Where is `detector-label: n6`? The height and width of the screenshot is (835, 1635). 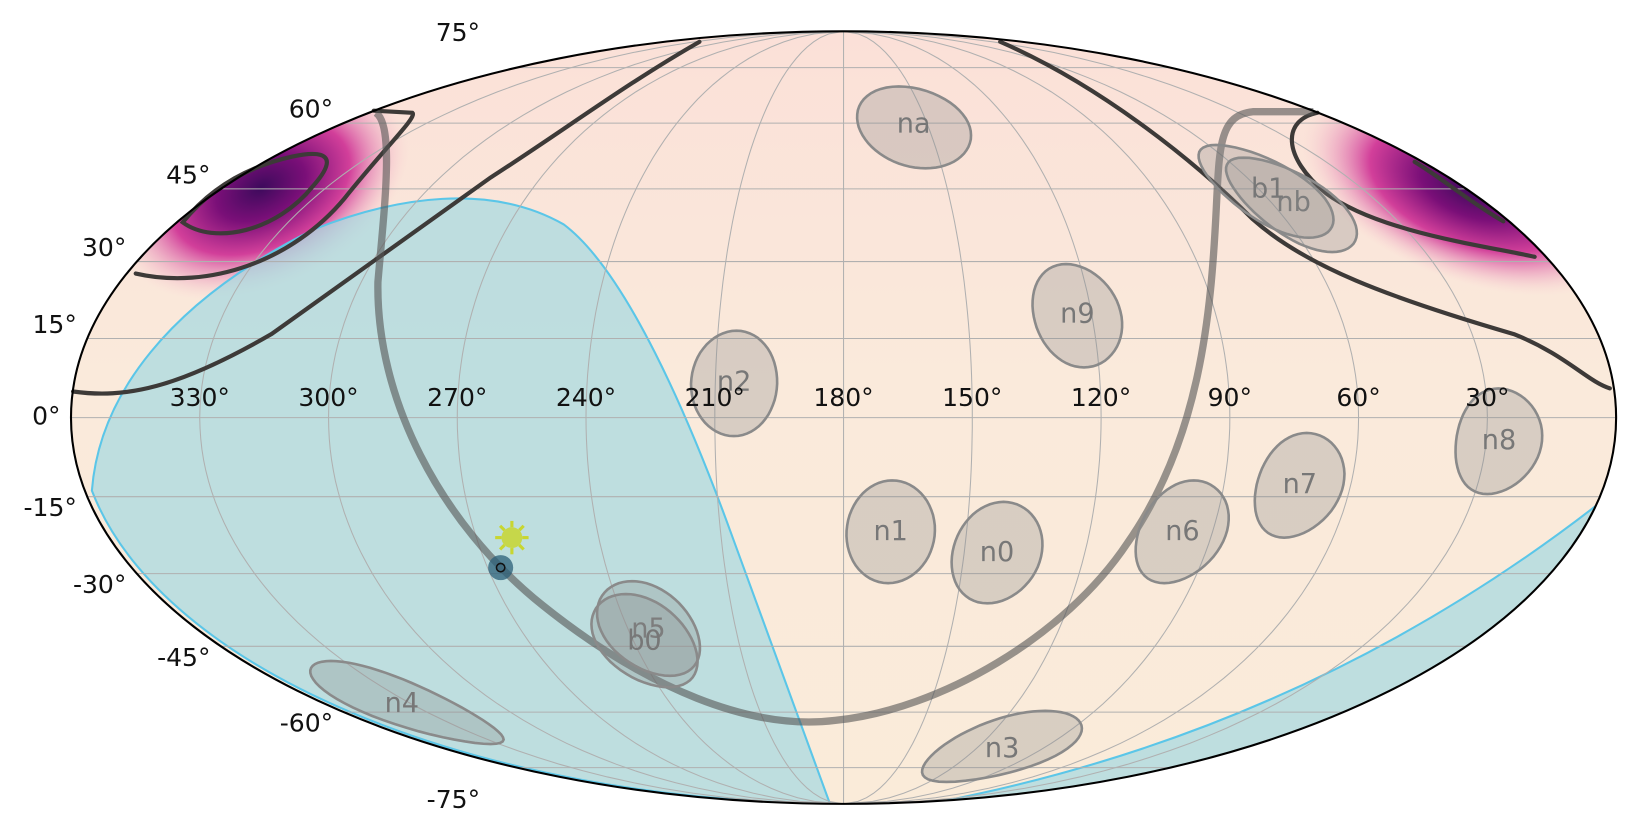
detector-label: n6 is located at coordinates (1182, 531).